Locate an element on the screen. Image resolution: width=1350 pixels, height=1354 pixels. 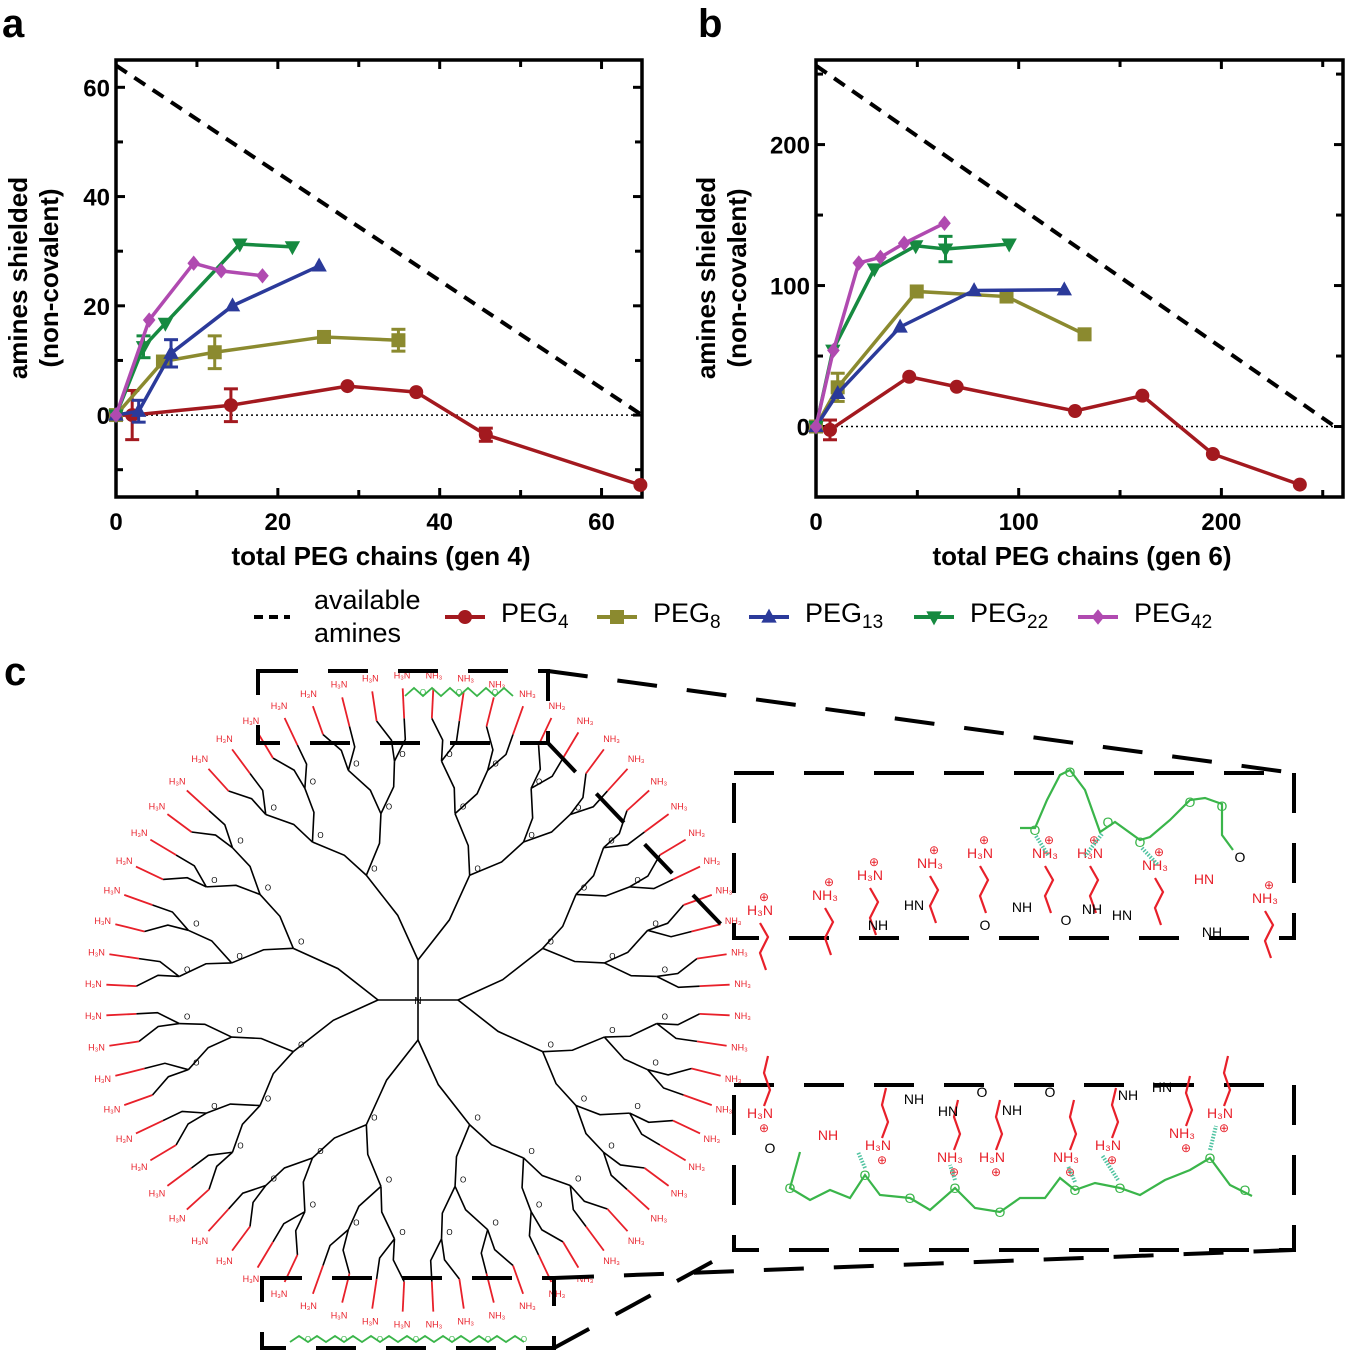
amide-label: NH is located at coordinates (878, 925).